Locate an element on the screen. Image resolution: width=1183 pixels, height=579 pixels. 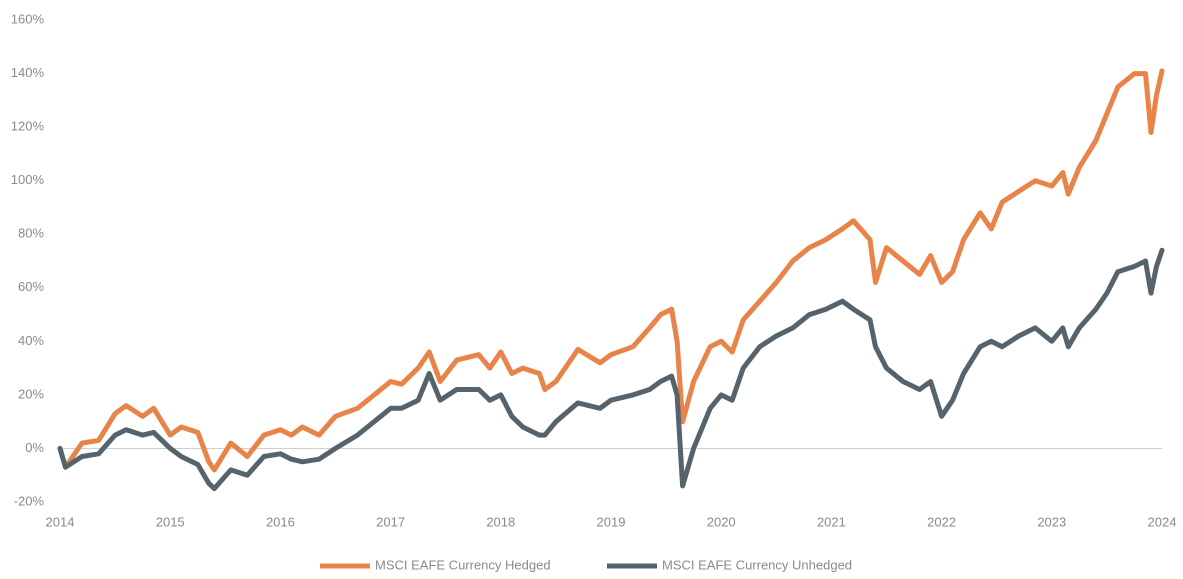
y-tick-label: -20% is located at coordinates (29, 500).